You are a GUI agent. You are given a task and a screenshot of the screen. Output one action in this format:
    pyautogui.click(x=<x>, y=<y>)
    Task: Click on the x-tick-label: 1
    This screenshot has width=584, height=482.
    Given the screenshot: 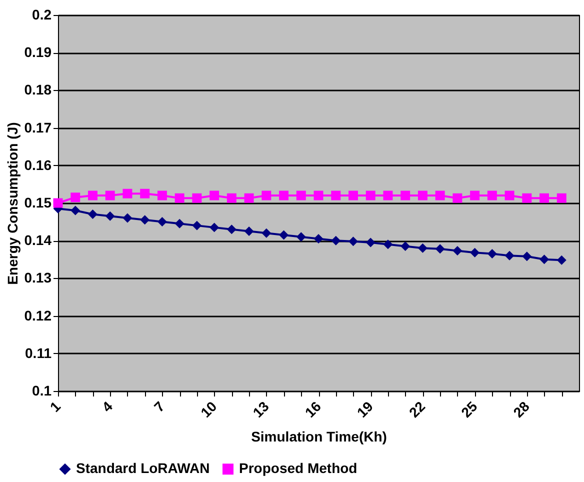 What is the action you would take?
    pyautogui.click(x=55, y=406)
    